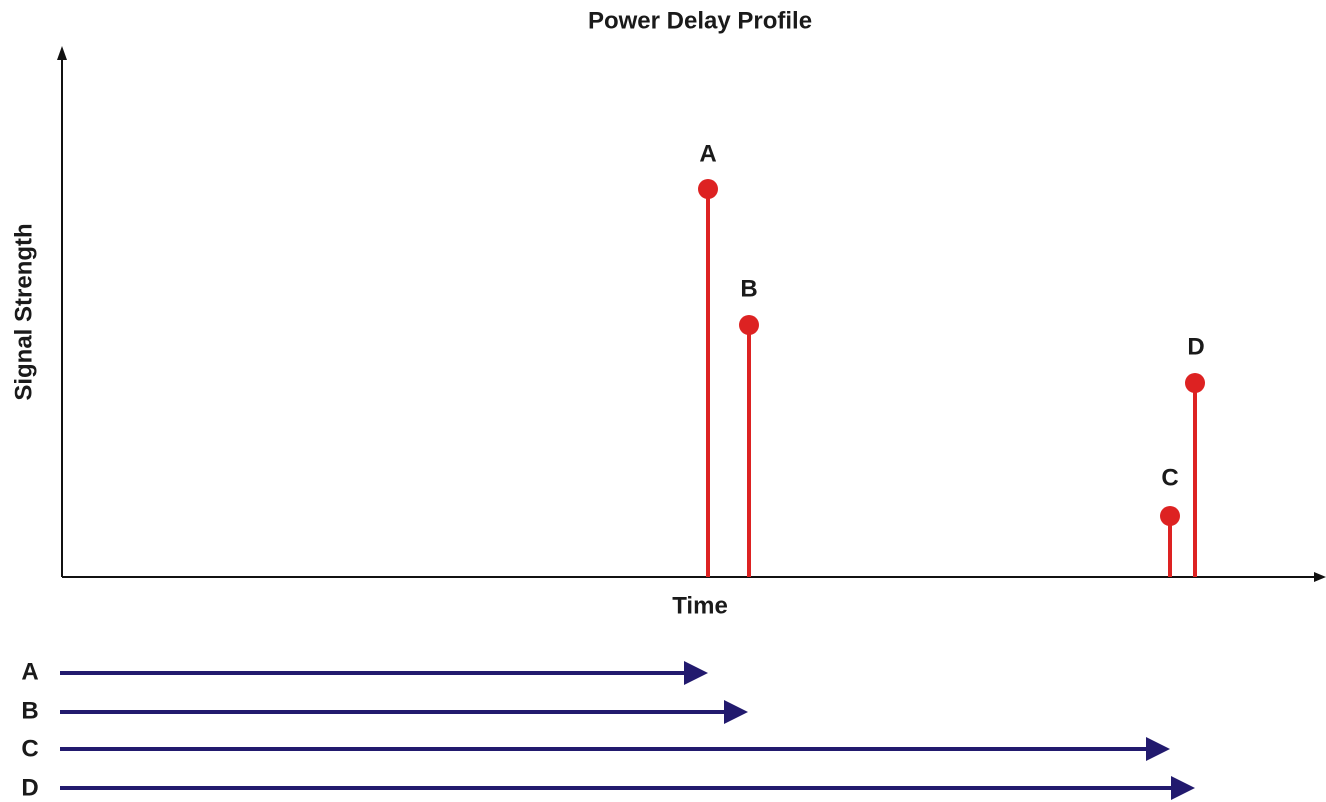 This screenshot has height=802, width=1326. Describe the element at coordinates (29, 671) in the screenshot. I see `path-label: A` at that location.